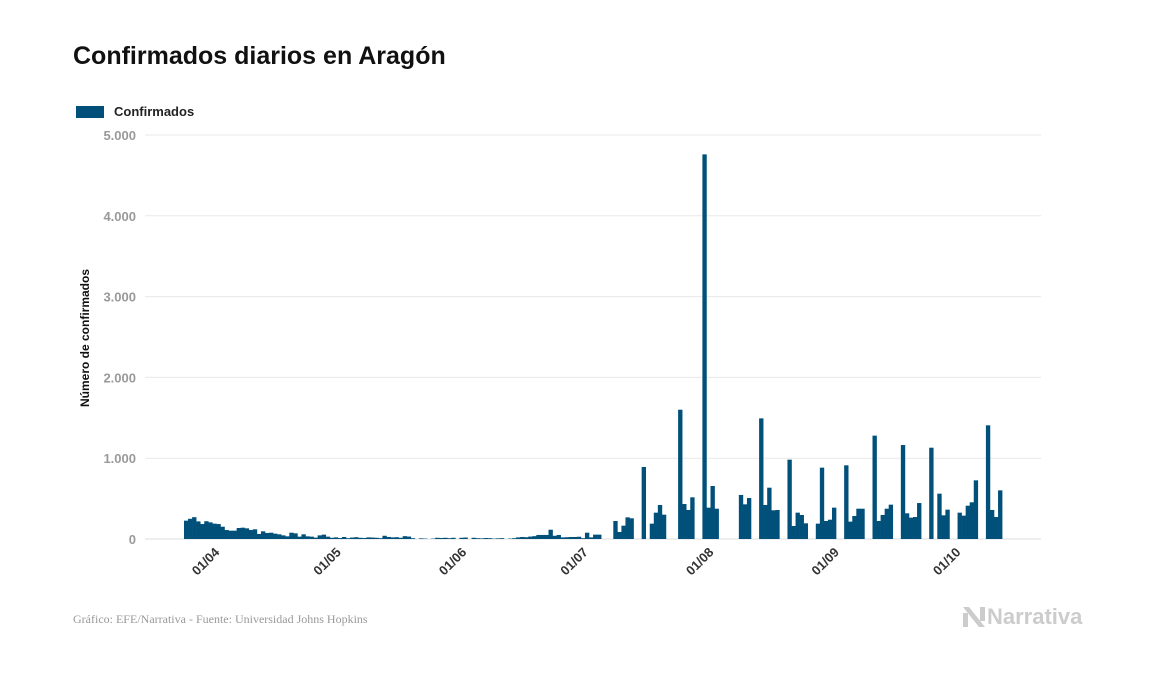 The width and height of the screenshot is (1157, 674). What do you see at coordinates (826, 529) in the screenshot?
I see `bar: 01/09: 223` at bounding box center [826, 529].